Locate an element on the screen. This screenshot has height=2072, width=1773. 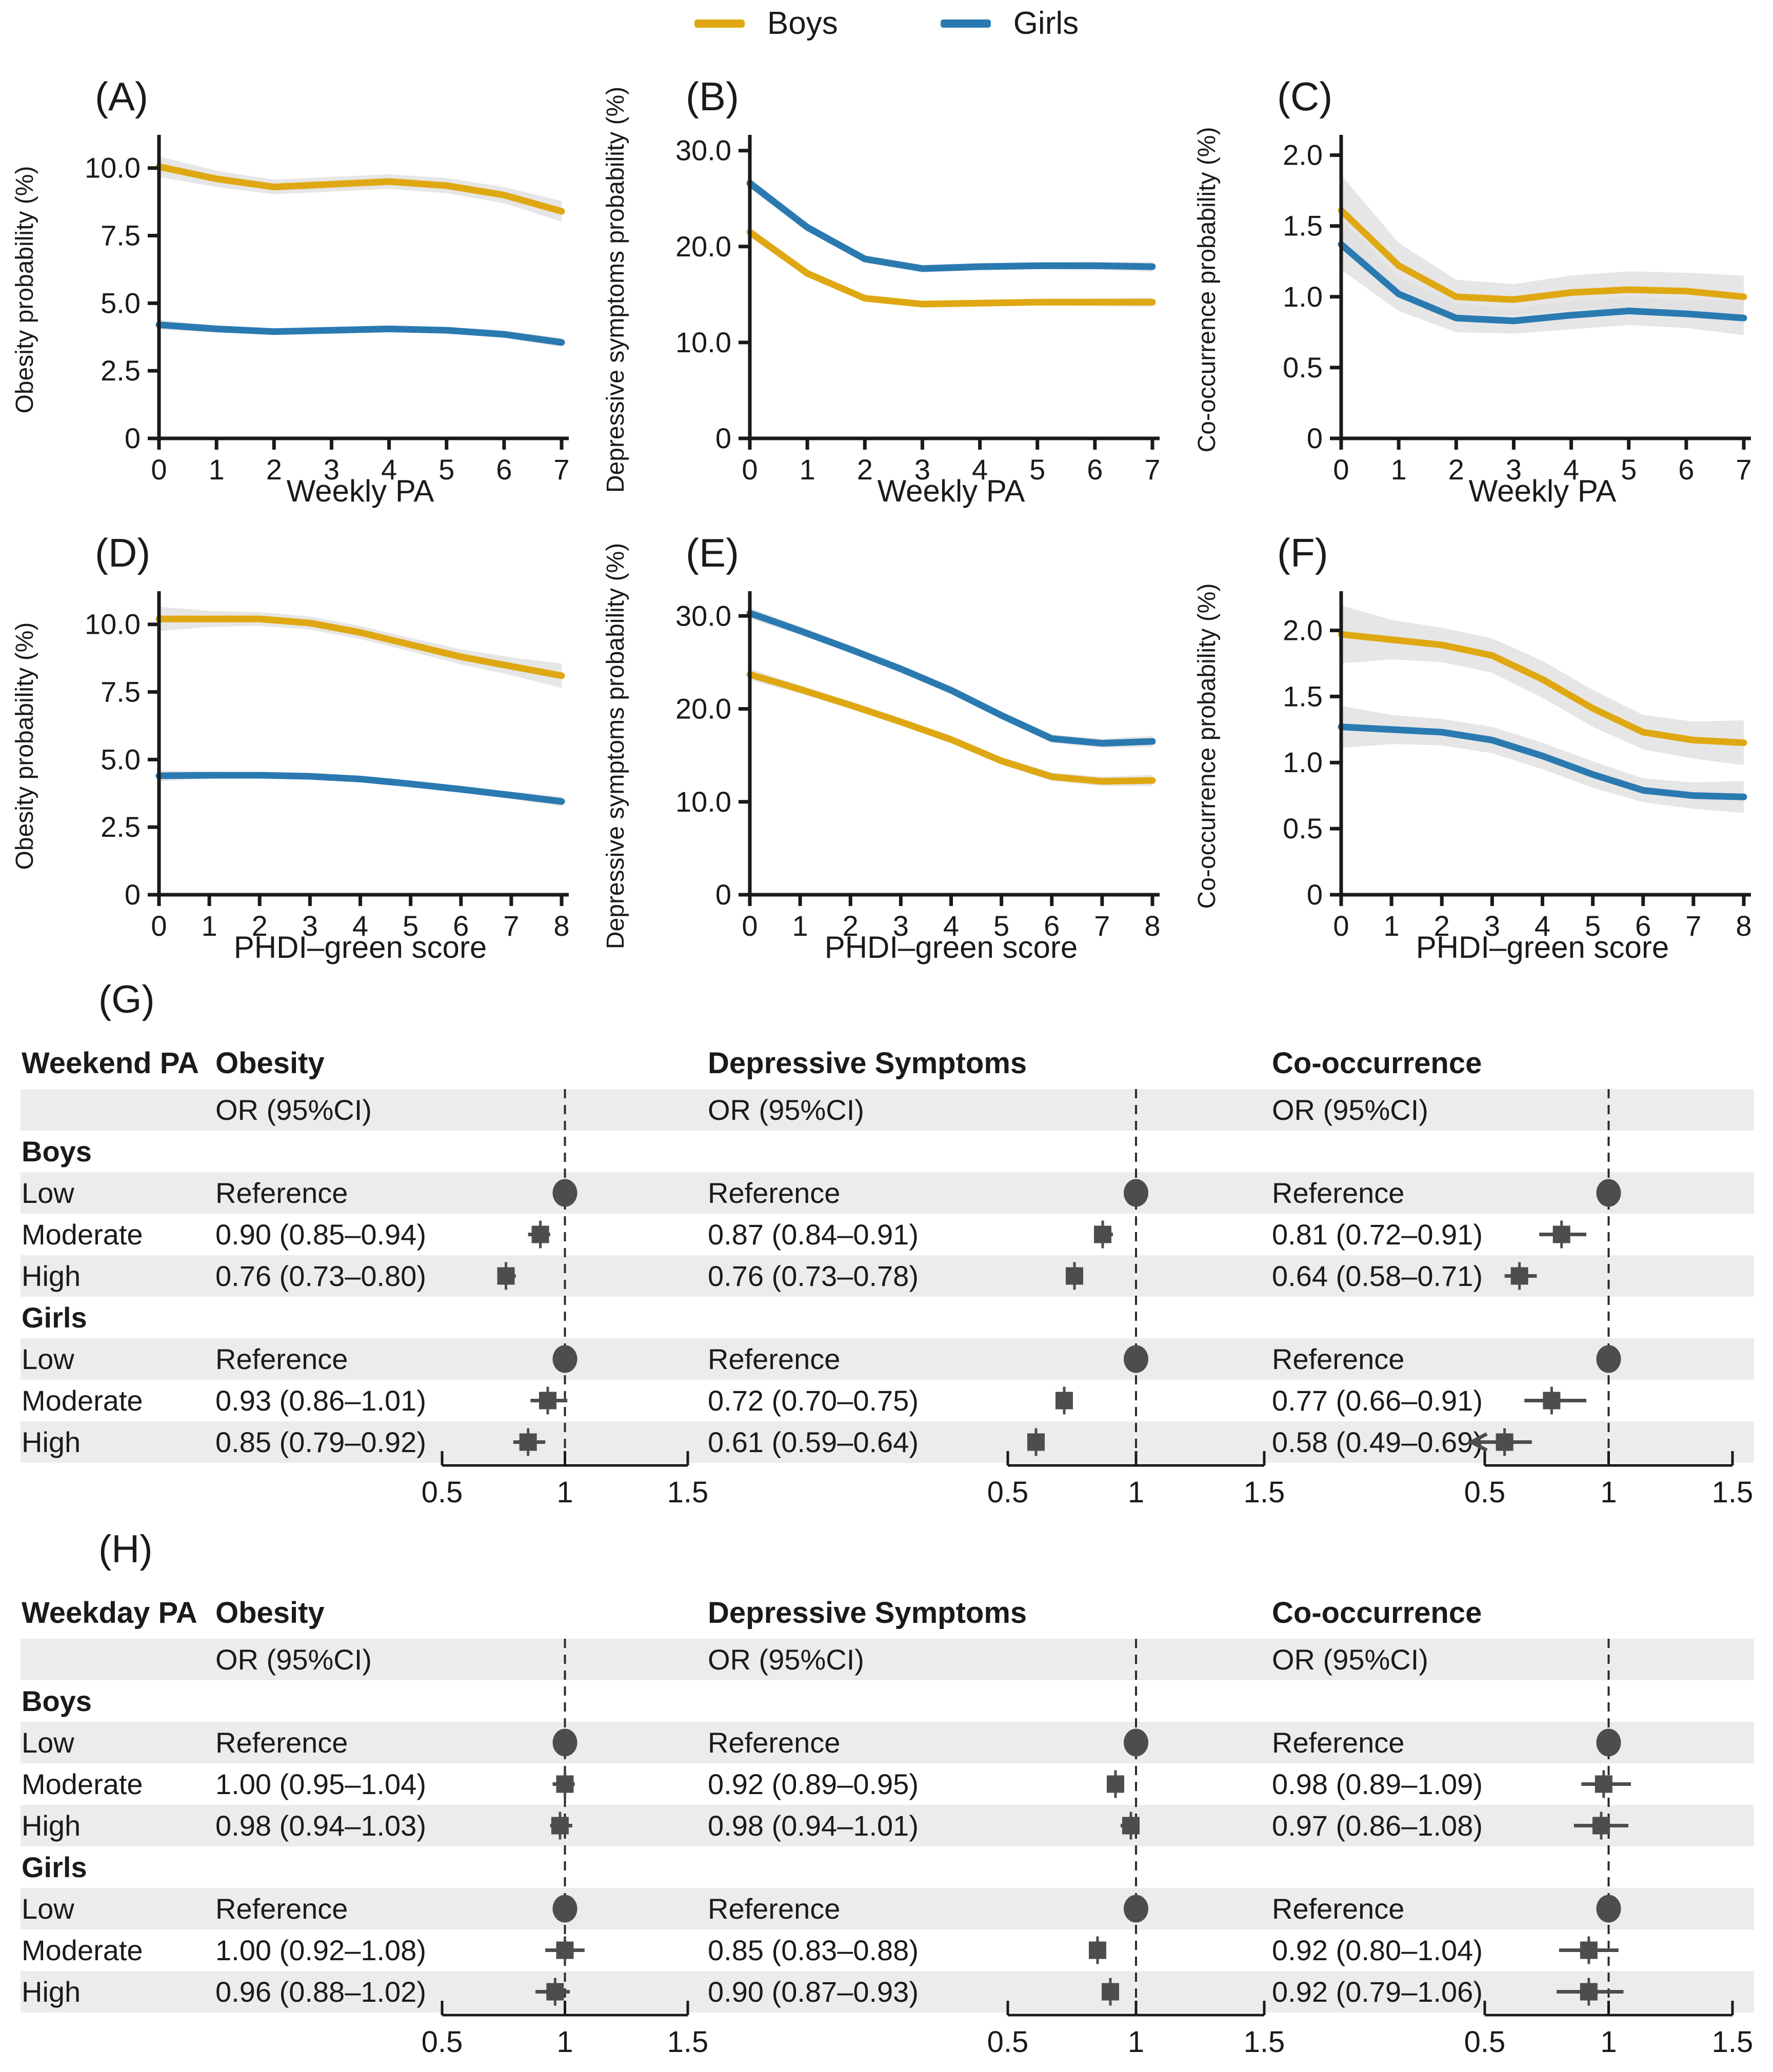
panel-letter: (A) is located at coordinates (121, 96).